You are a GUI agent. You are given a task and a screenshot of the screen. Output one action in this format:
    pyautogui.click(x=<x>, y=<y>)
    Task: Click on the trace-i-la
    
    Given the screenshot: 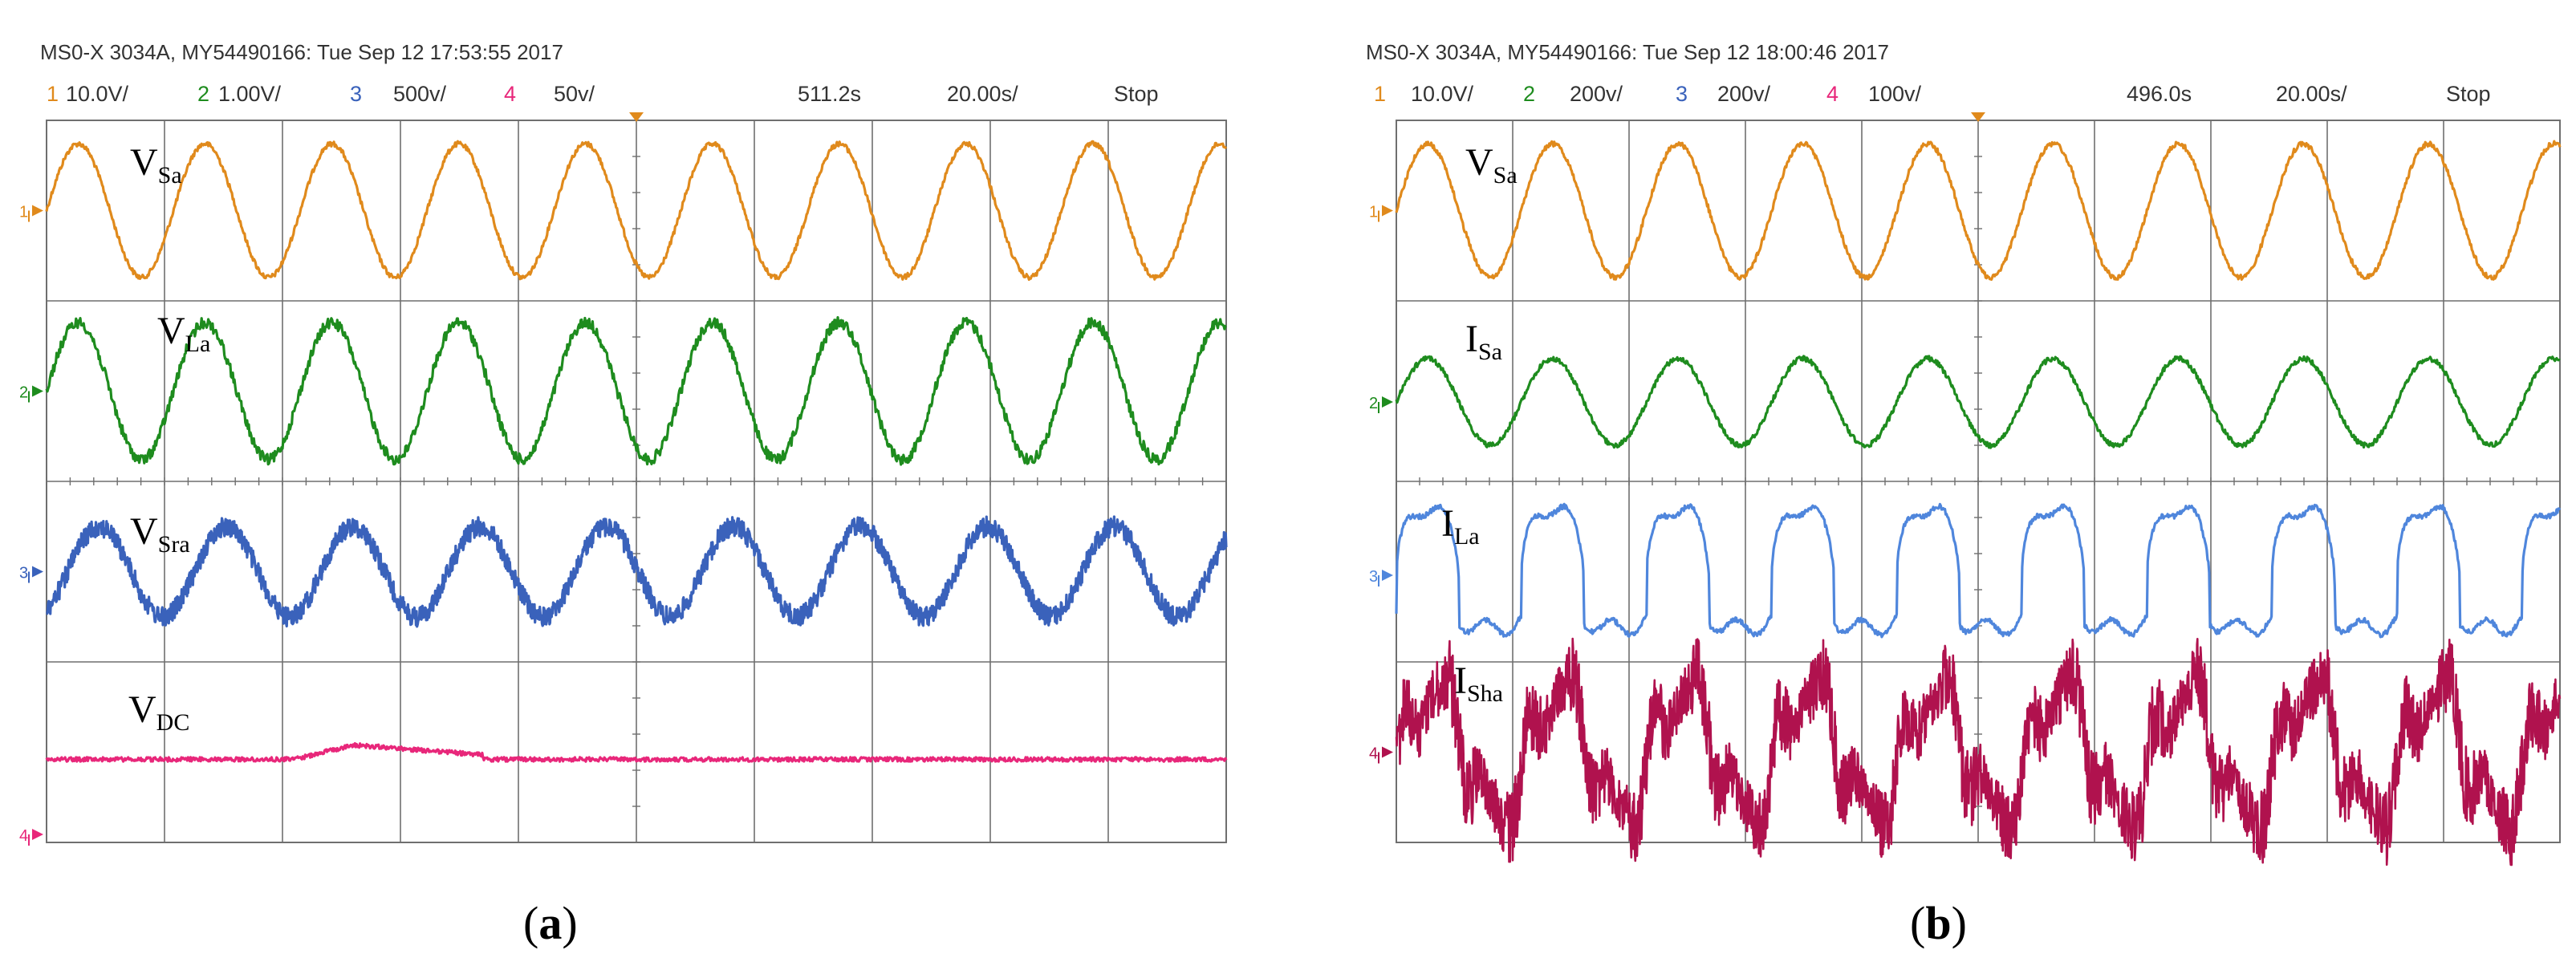 What is the action you would take?
    pyautogui.click(x=1978, y=570)
    